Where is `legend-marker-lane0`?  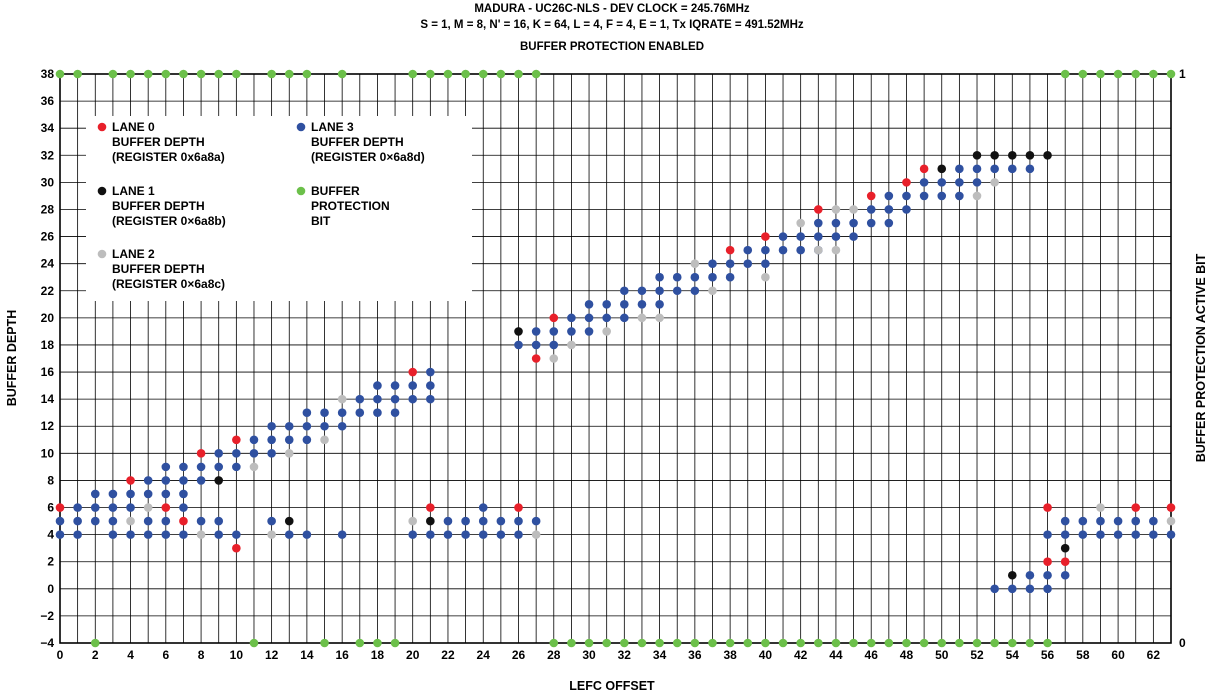
legend-marker-lane0 is located at coordinates (102, 127).